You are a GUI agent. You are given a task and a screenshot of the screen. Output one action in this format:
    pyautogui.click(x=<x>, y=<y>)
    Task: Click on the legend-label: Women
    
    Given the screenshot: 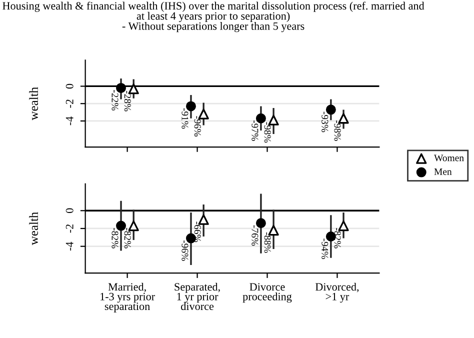 What is the action you would take?
    pyautogui.click(x=449, y=158)
    